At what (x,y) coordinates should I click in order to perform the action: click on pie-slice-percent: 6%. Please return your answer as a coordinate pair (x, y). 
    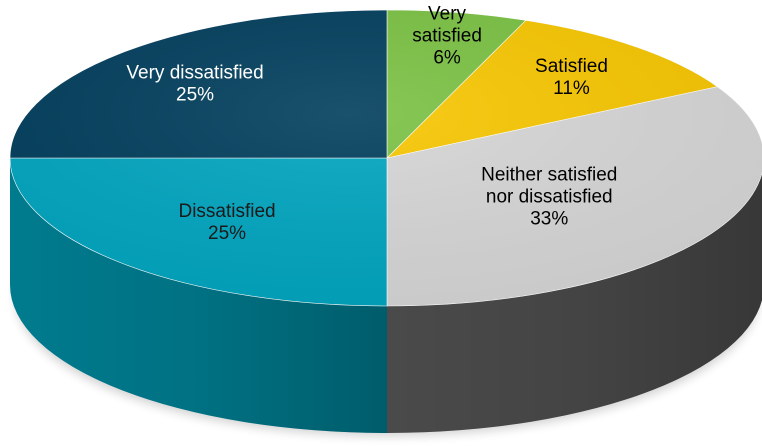
    Looking at the image, I should click on (447, 57).